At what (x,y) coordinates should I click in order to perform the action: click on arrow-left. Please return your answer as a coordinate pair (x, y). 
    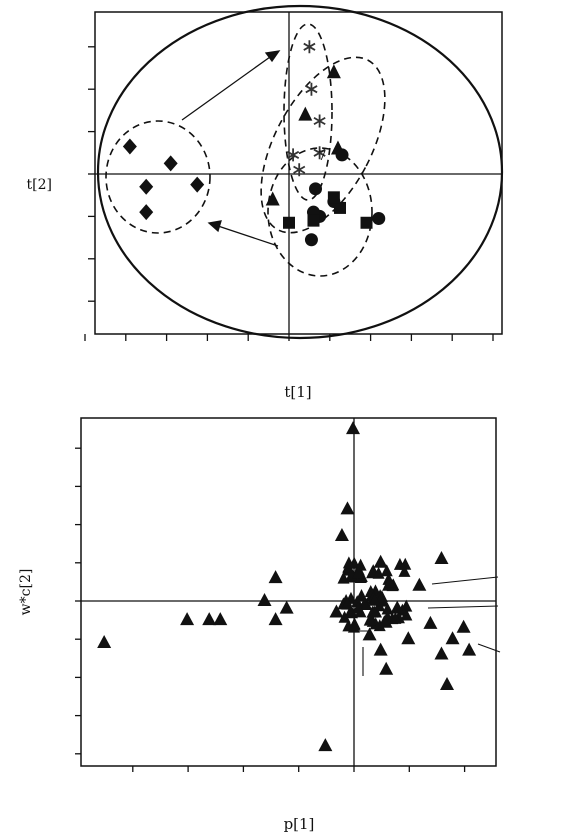
    Looking at the image, I should click on (248, 236).